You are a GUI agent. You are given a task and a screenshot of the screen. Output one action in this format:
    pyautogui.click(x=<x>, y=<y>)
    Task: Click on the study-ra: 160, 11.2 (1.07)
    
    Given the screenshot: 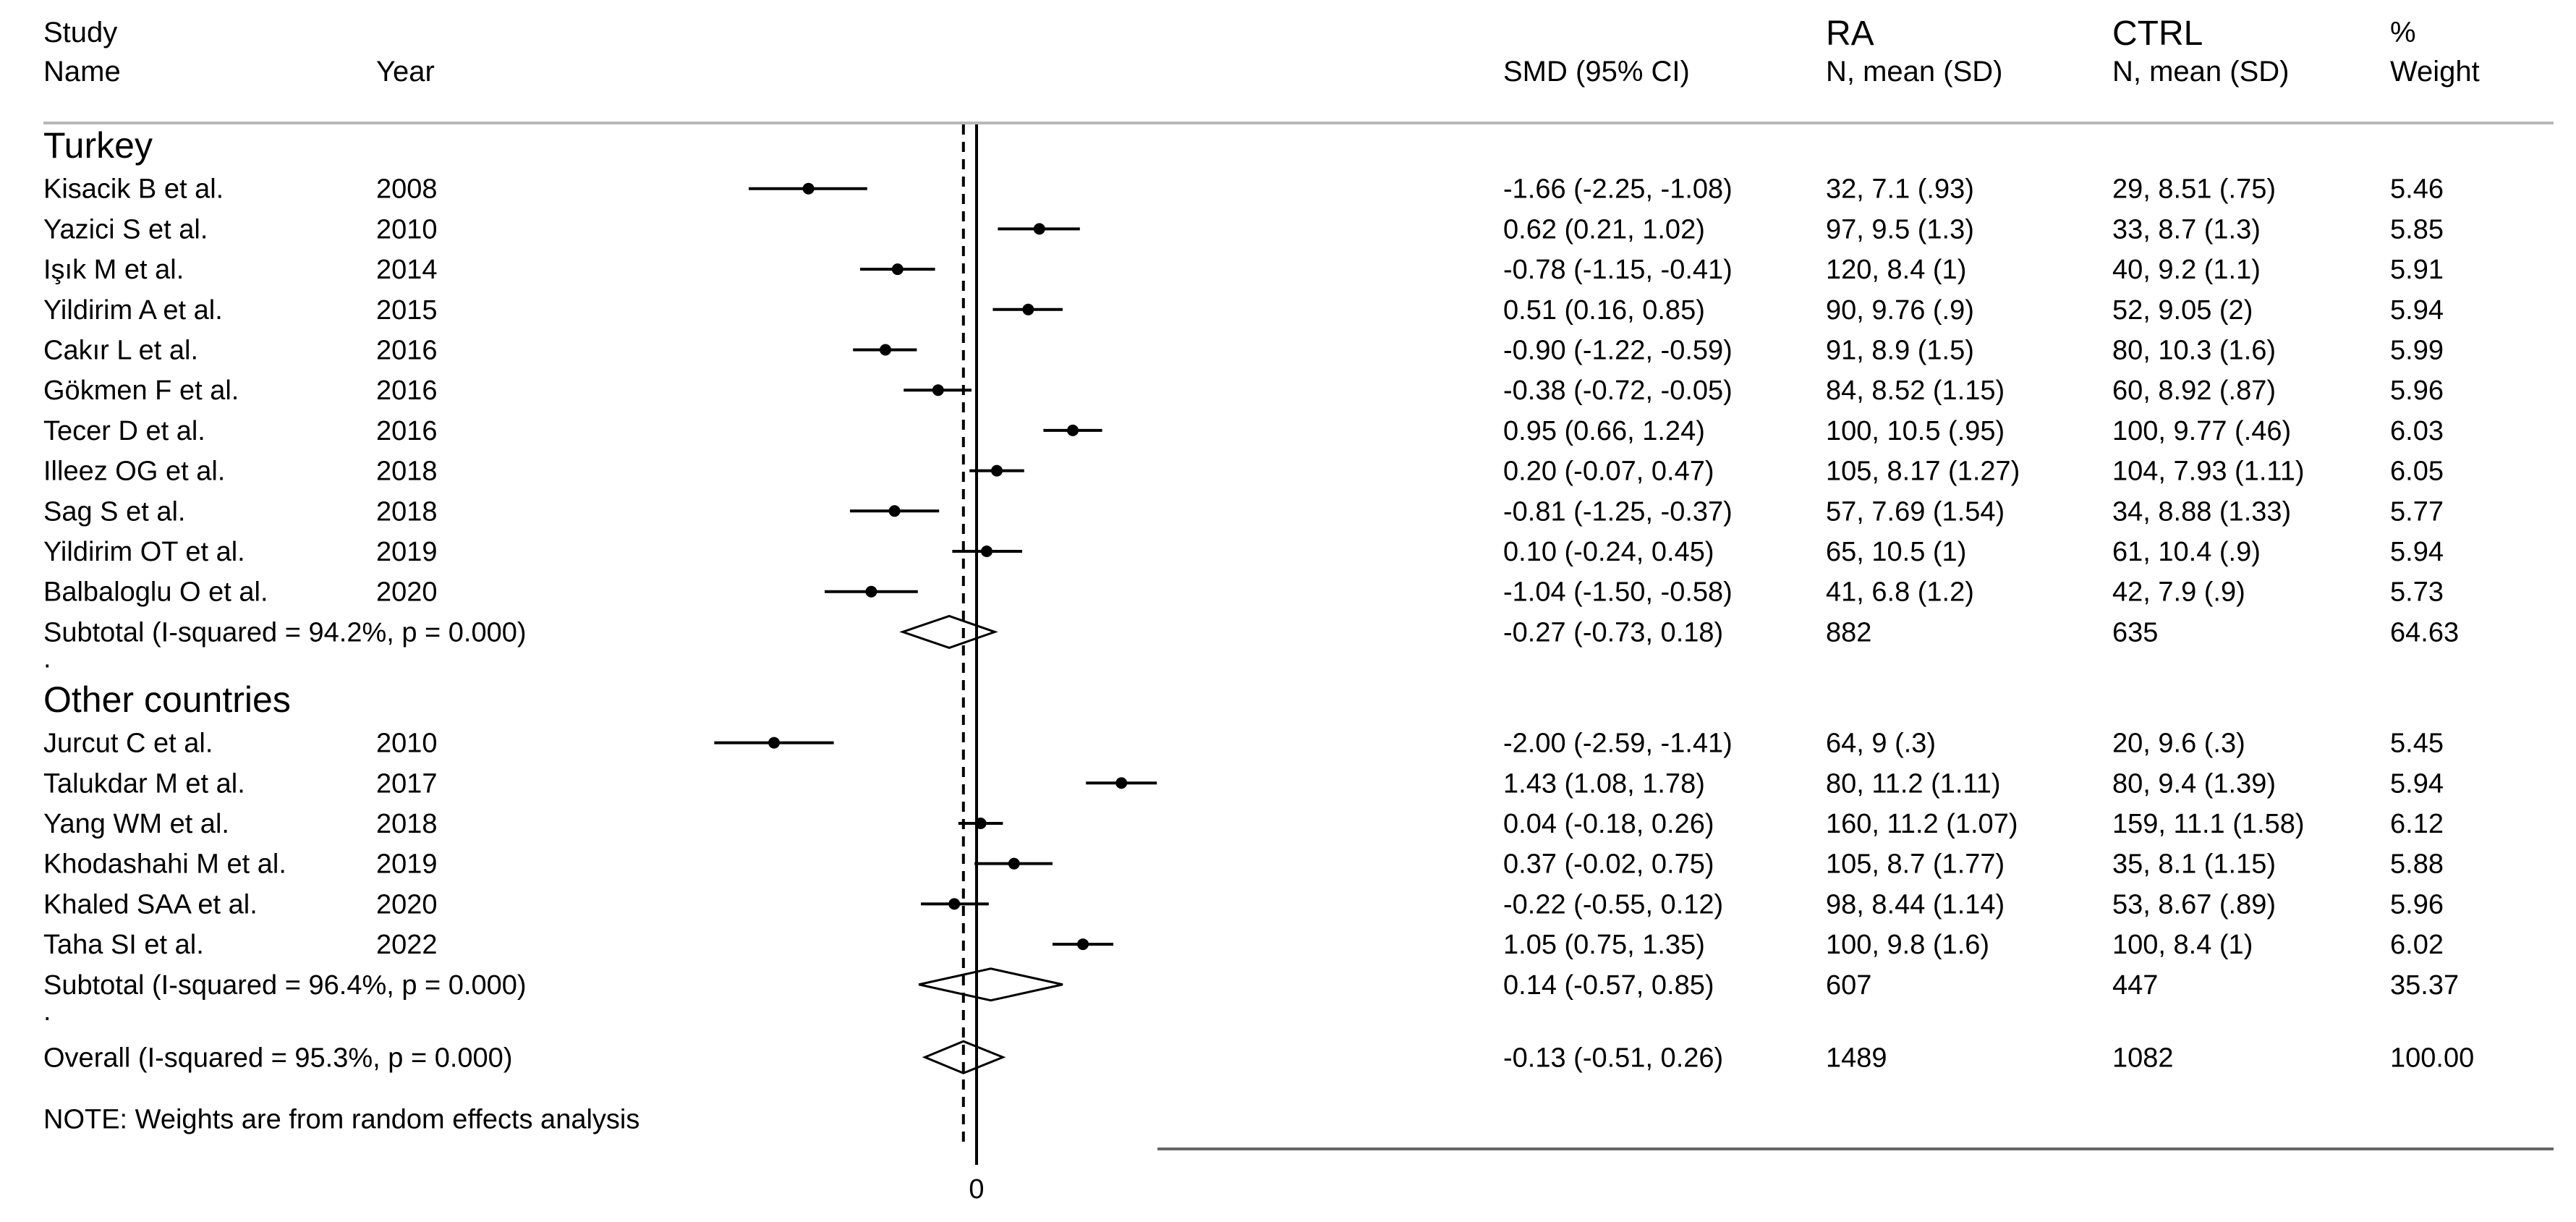 What is the action you would take?
    pyautogui.click(x=1922, y=824)
    